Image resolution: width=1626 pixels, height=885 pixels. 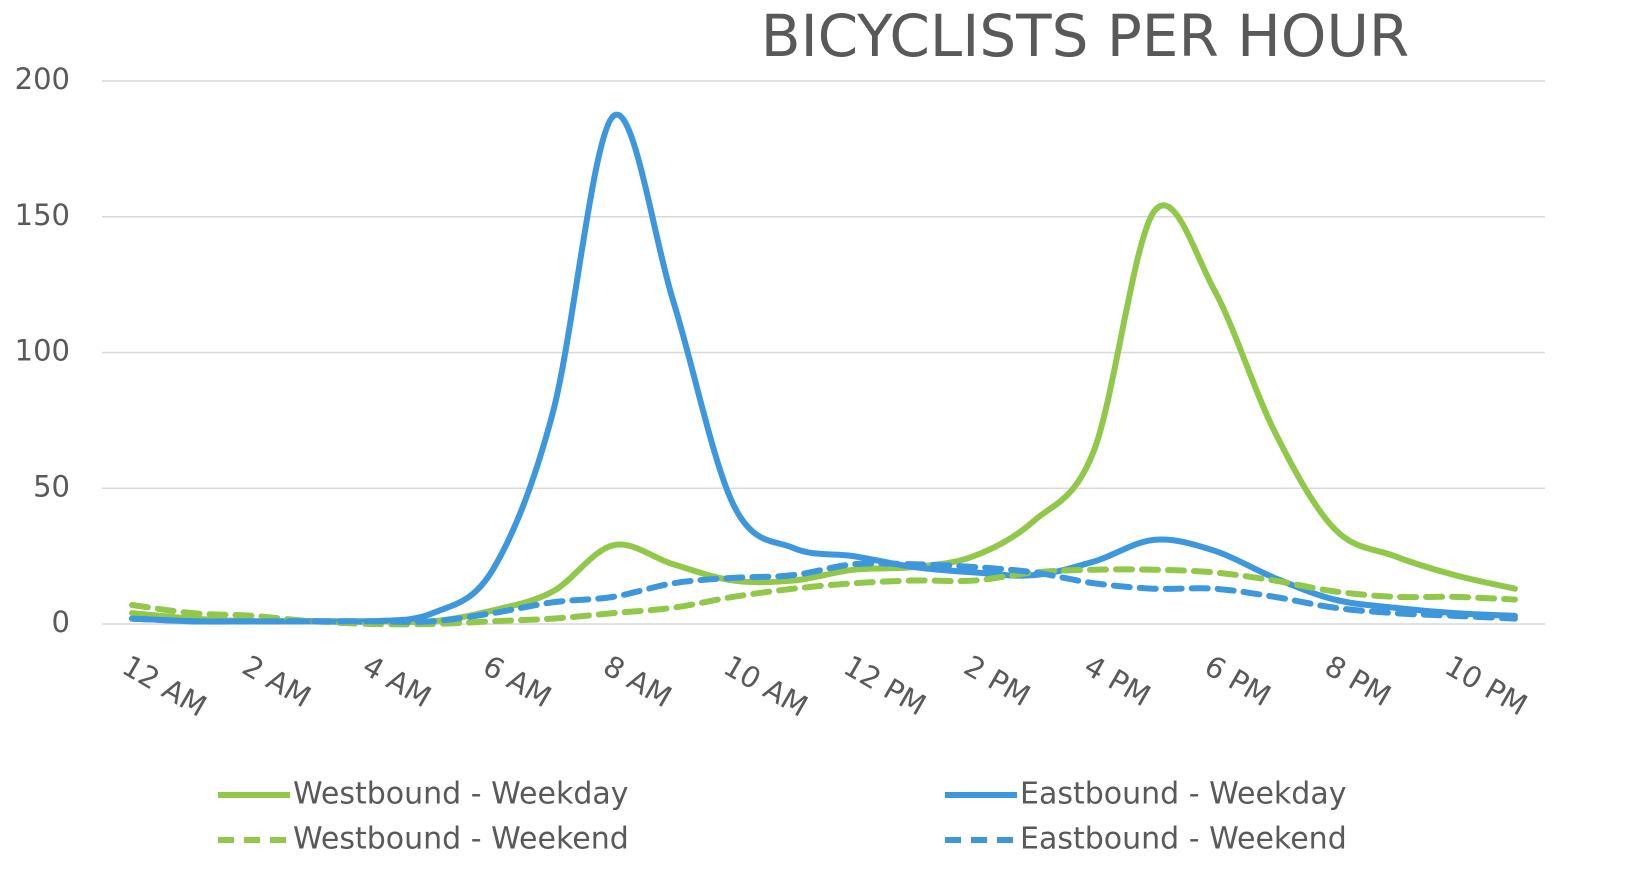 What do you see at coordinates (517, 682) in the screenshot?
I see `x-tick-label: 6 AM` at bounding box center [517, 682].